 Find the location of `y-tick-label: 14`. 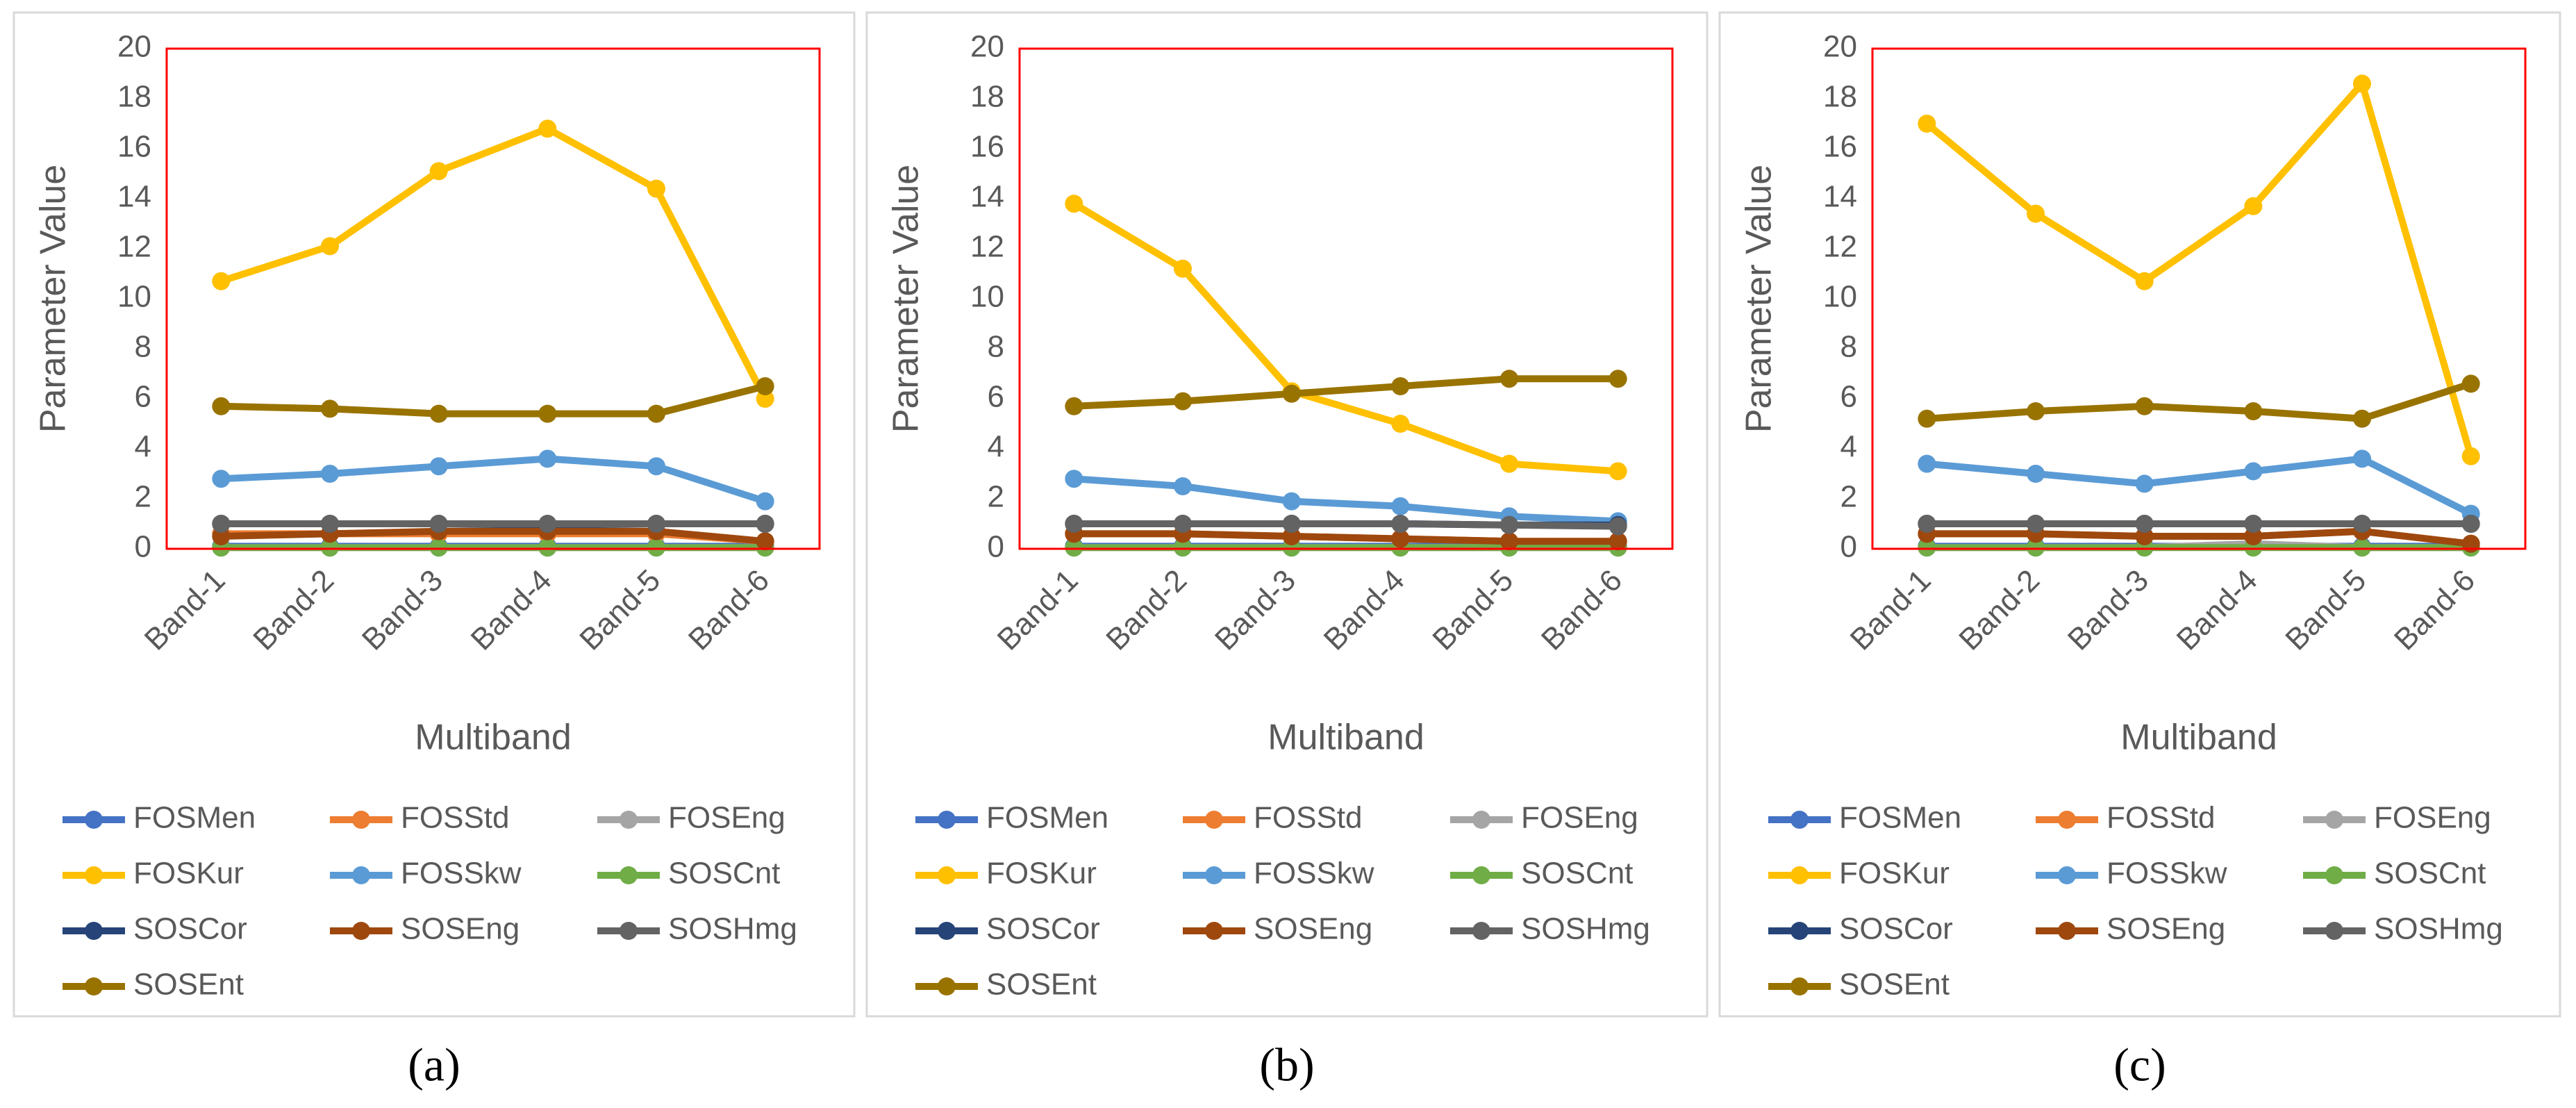

y-tick-label: 14 is located at coordinates (134, 197).